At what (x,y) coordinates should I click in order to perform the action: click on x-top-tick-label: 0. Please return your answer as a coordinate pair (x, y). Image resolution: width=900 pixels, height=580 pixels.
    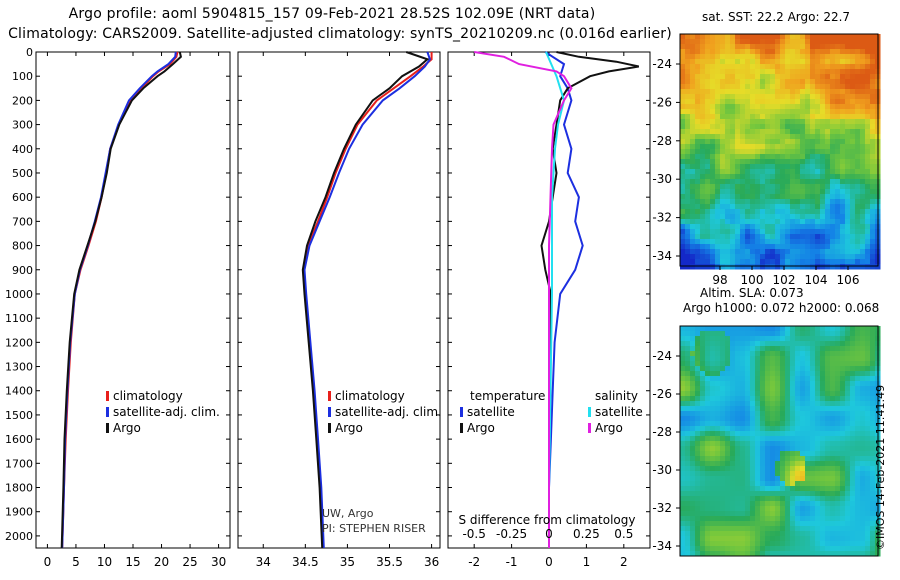
    Looking at the image, I should click on (549, 534).